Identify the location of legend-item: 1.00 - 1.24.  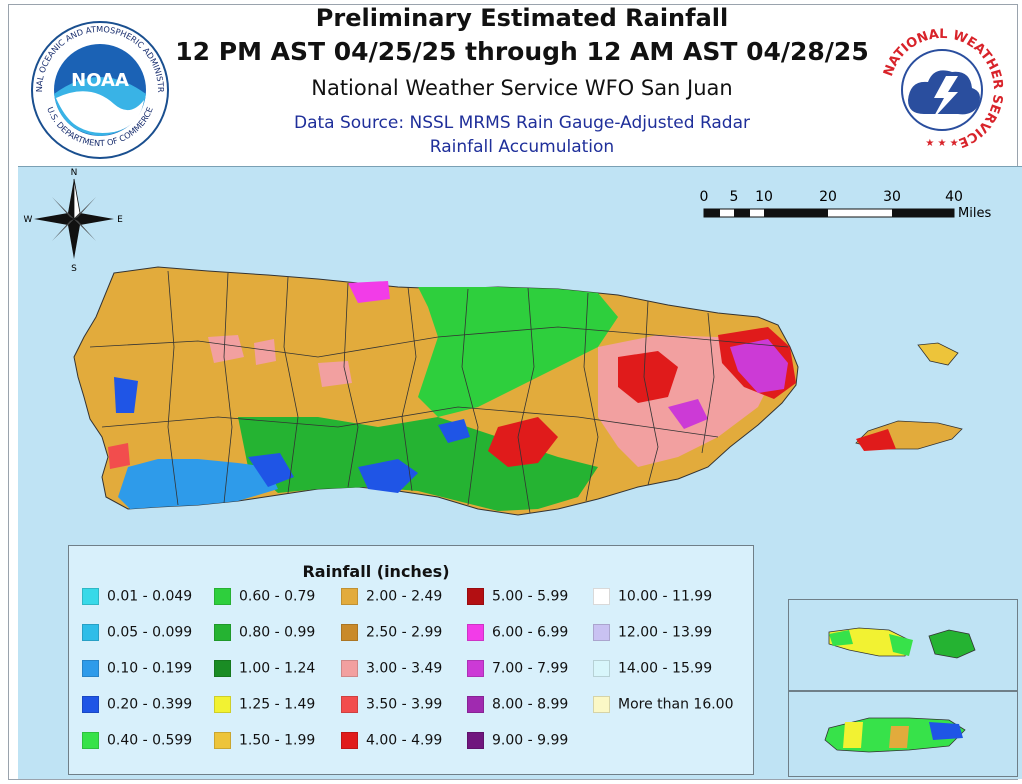
(264, 668).